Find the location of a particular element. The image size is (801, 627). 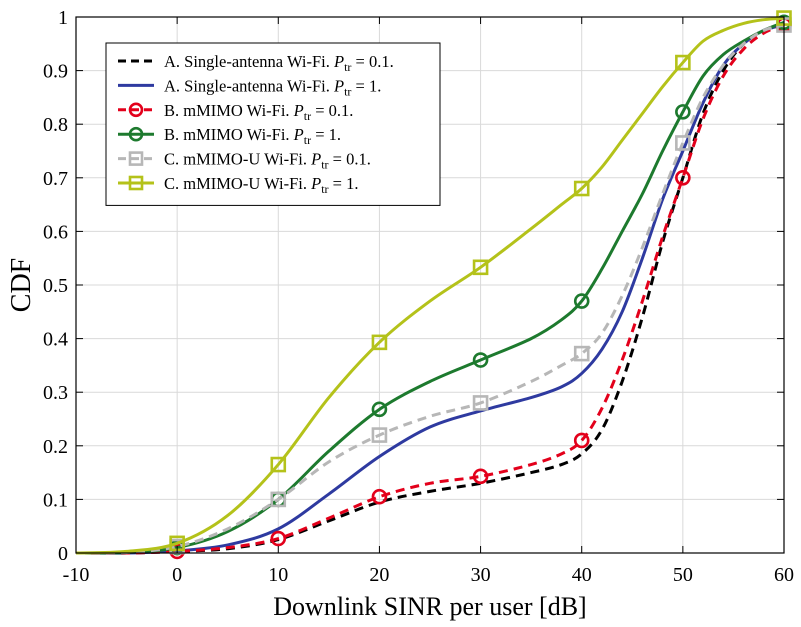

legend-item: C. mMIMO-U Wi-Fi. Ptr = 0.1. is located at coordinates (244, 161).